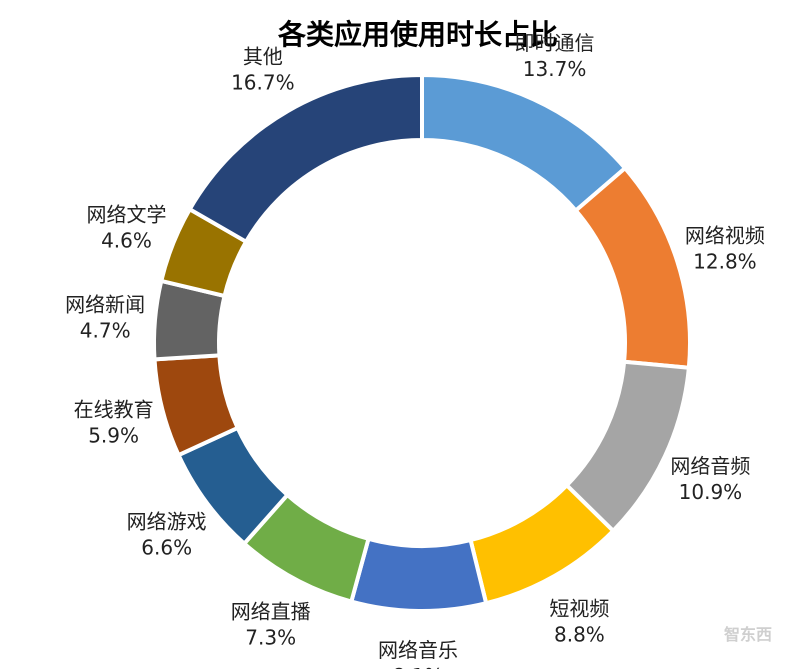 The height and width of the screenshot is (669, 800). I want to click on slice-label-11: 其他, so click(263, 57).